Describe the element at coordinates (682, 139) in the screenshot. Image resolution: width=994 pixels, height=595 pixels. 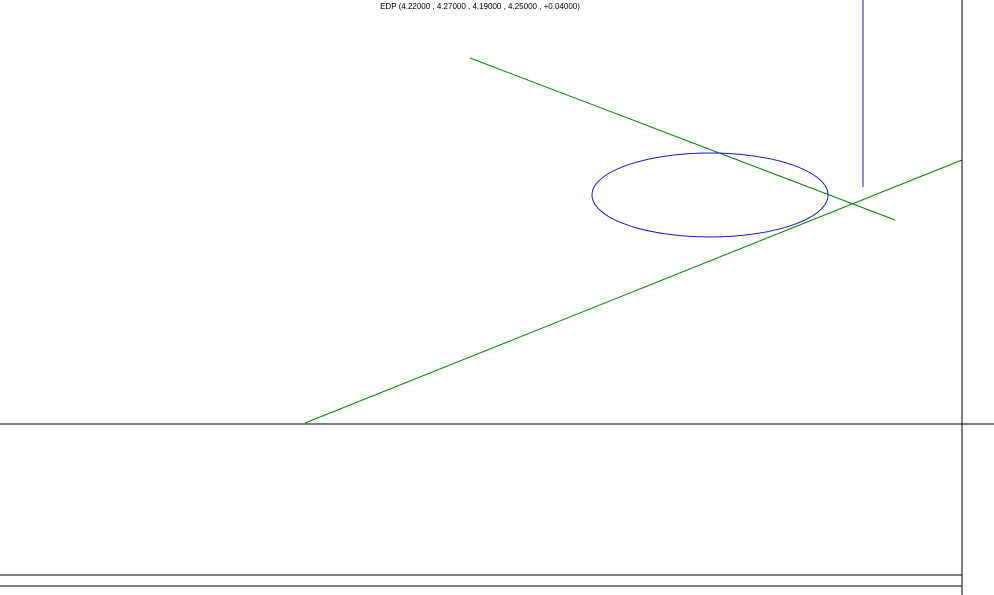
I see `trend-line` at that location.